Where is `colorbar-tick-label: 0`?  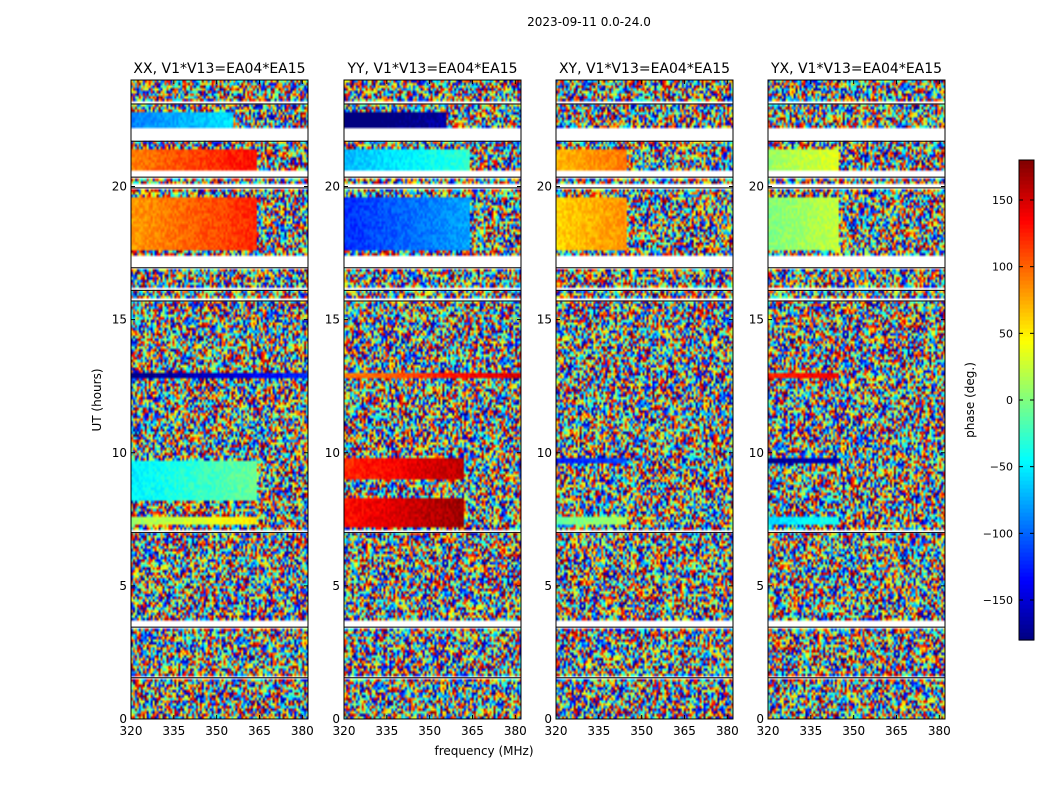 colorbar-tick-label: 0 is located at coordinates (1009, 400).